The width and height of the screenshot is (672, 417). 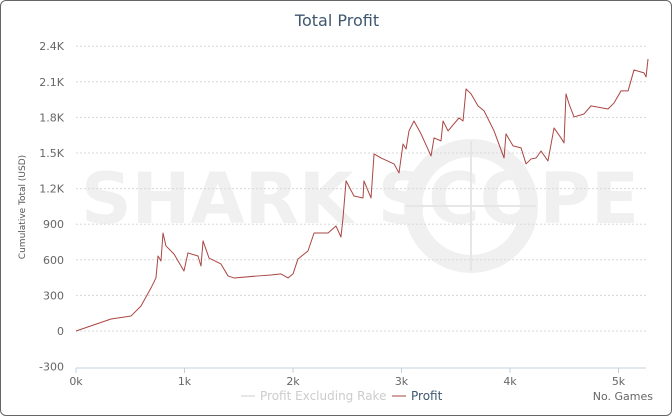 I want to click on x-axis-label: No. Games, so click(x=623, y=396).